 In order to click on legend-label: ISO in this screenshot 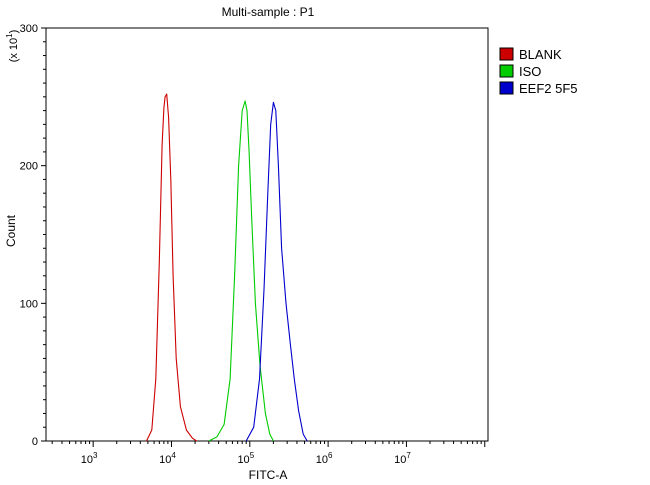, I will do `click(530, 71)`.